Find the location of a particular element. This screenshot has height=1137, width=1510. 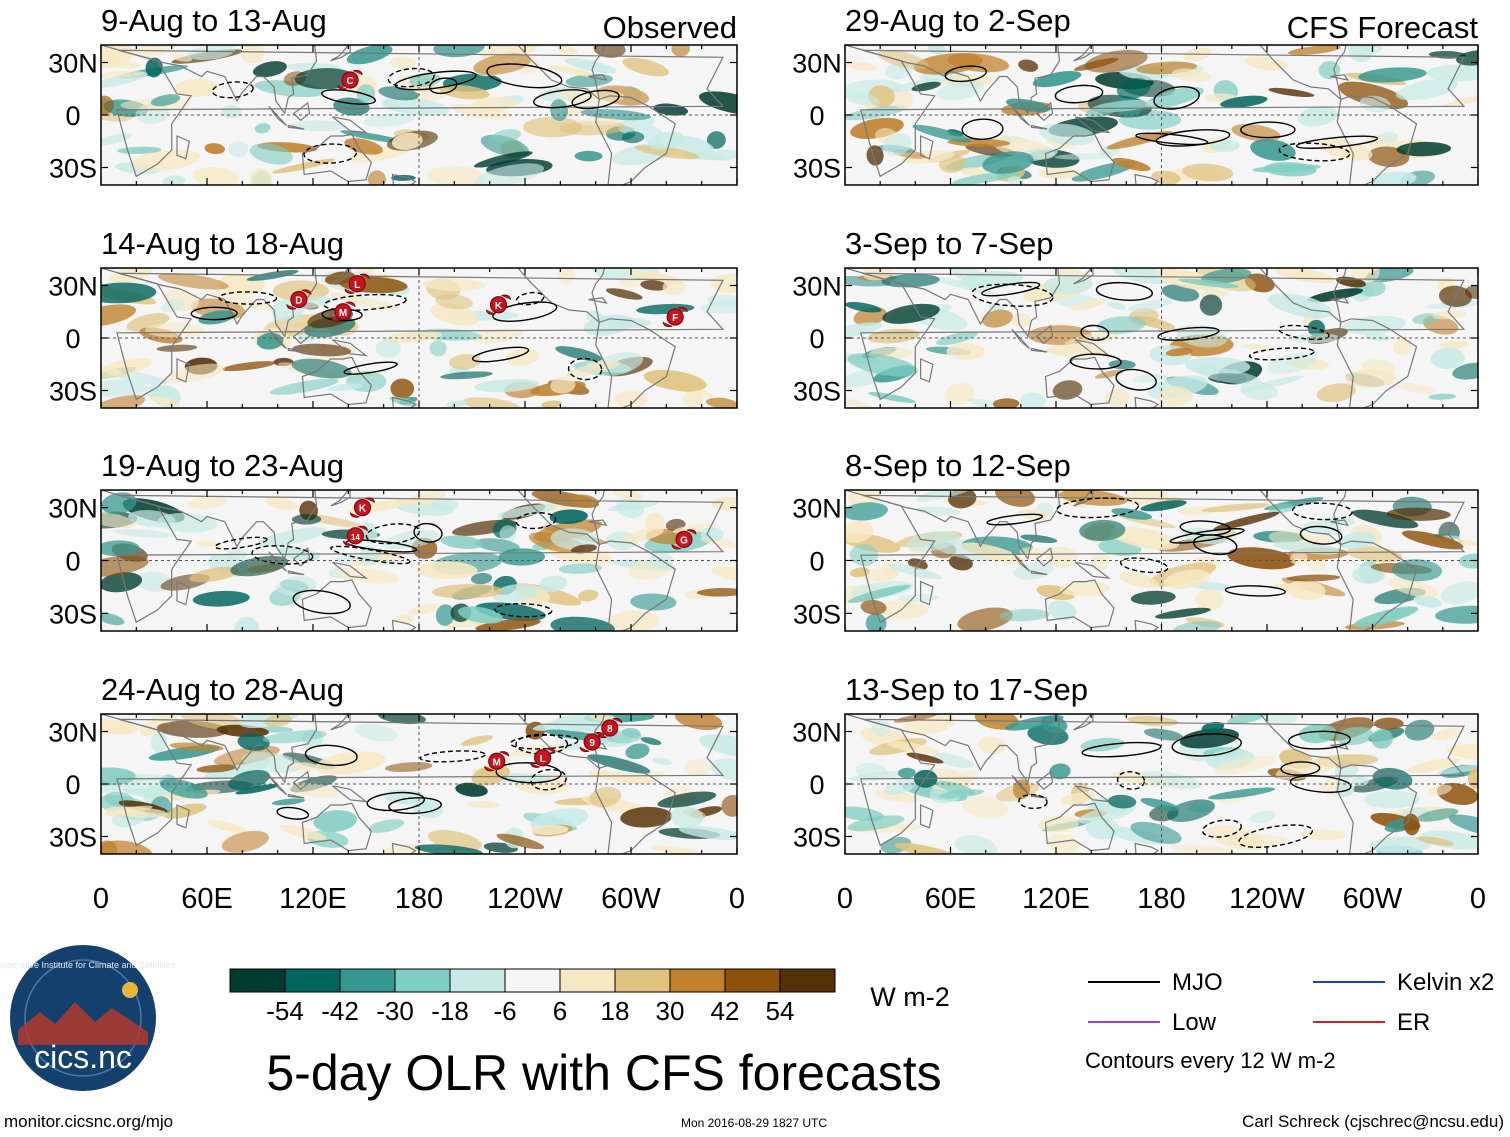

storm-marker: L is located at coordinates (543, 757).